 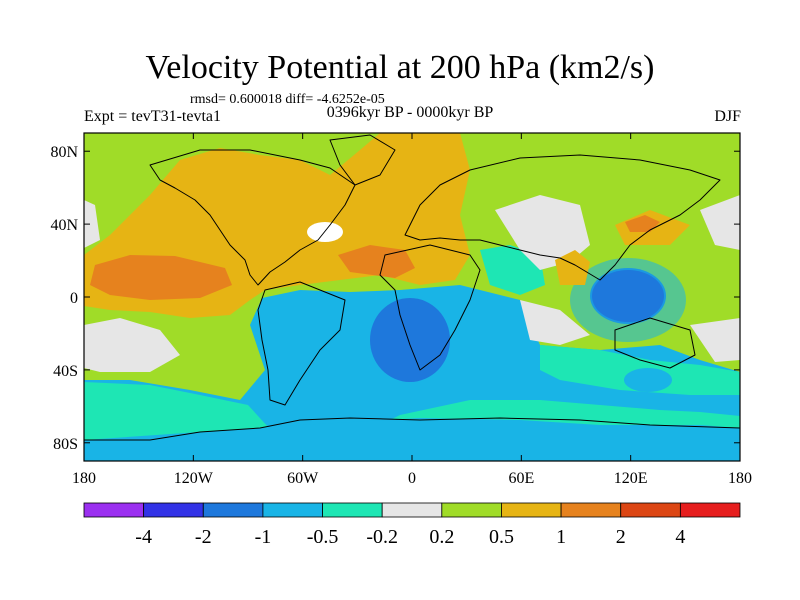 I want to click on x-tick-label: 120W, so click(x=194, y=478).